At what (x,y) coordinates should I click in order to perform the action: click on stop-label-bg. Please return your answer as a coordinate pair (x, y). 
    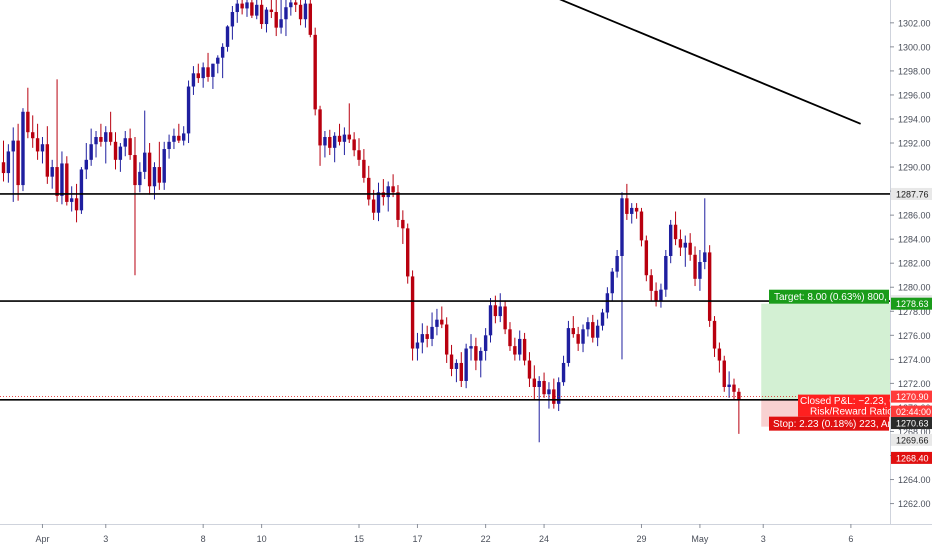
    Looking at the image, I should click on (829, 423).